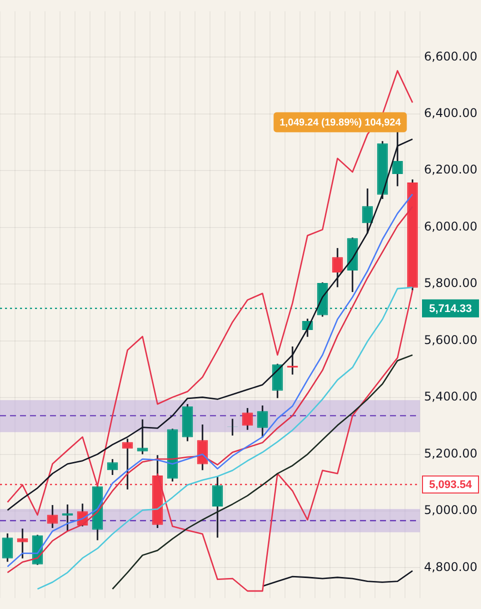  What do you see at coordinates (451, 510) in the screenshot?
I see `y-tick-label: 5,000.00` at bounding box center [451, 510].